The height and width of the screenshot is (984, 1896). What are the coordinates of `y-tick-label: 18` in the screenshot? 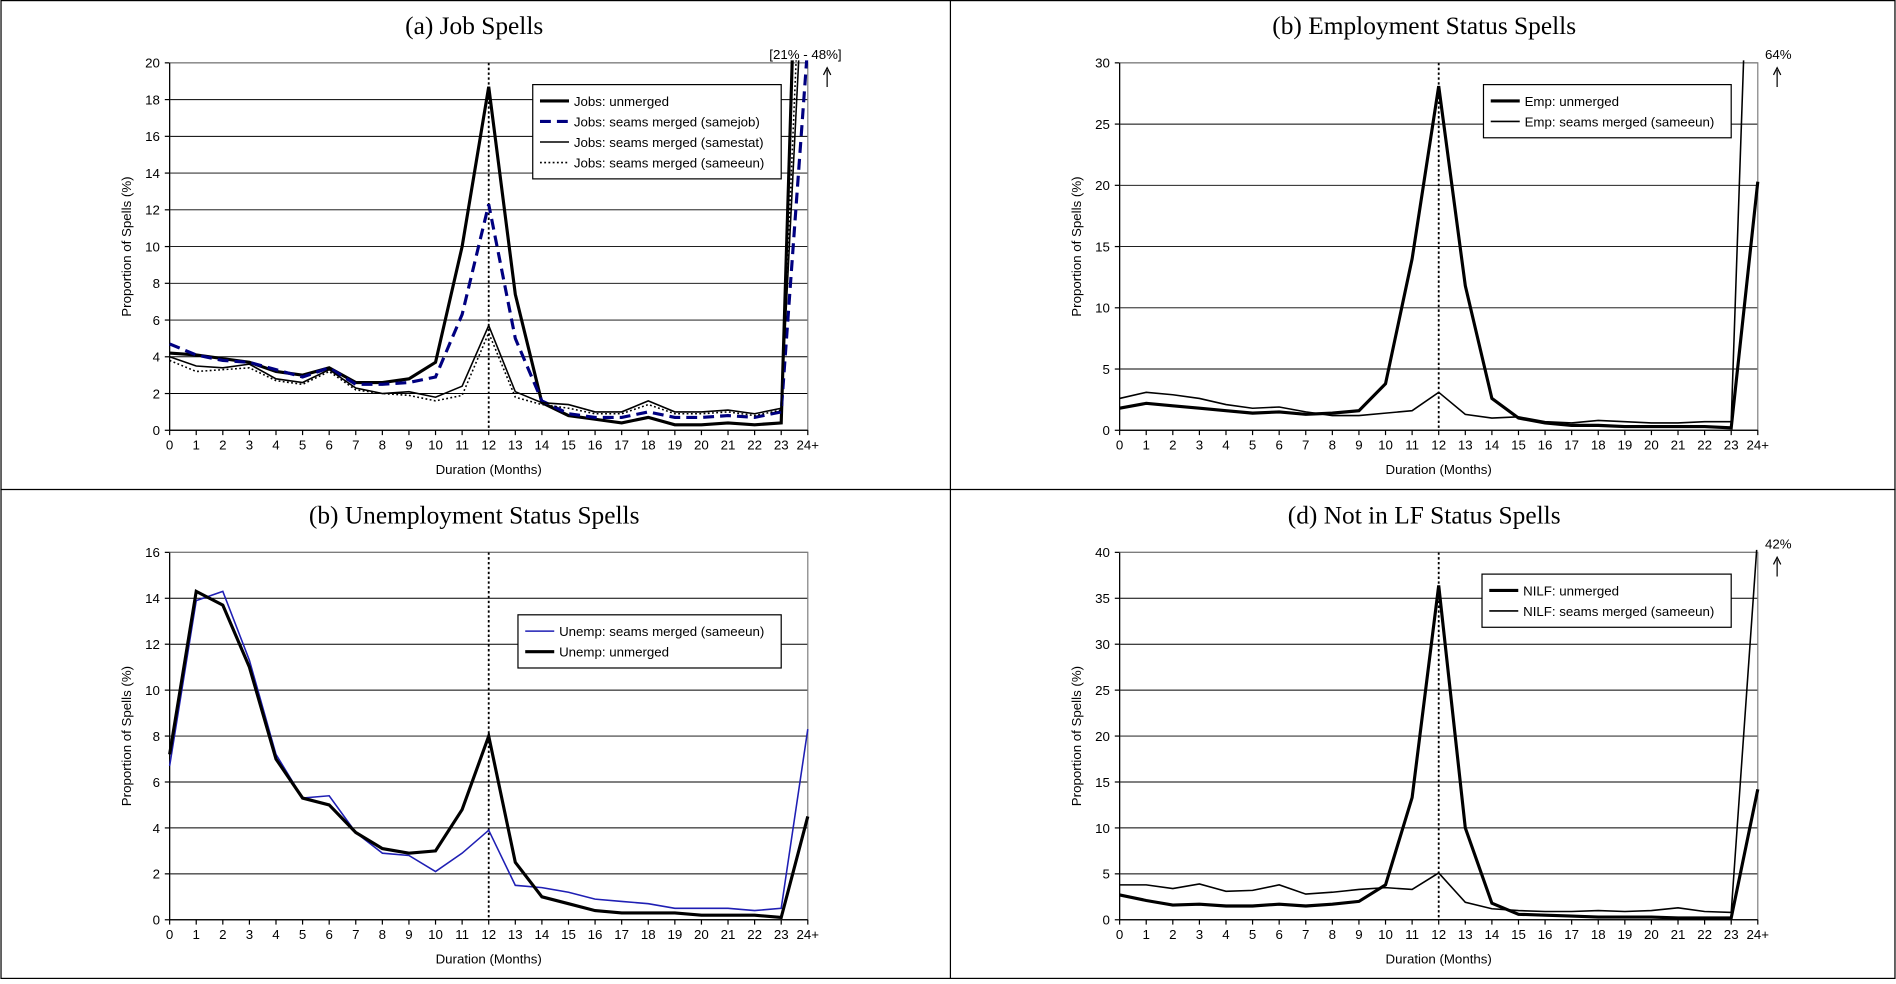 It's located at (152, 99).